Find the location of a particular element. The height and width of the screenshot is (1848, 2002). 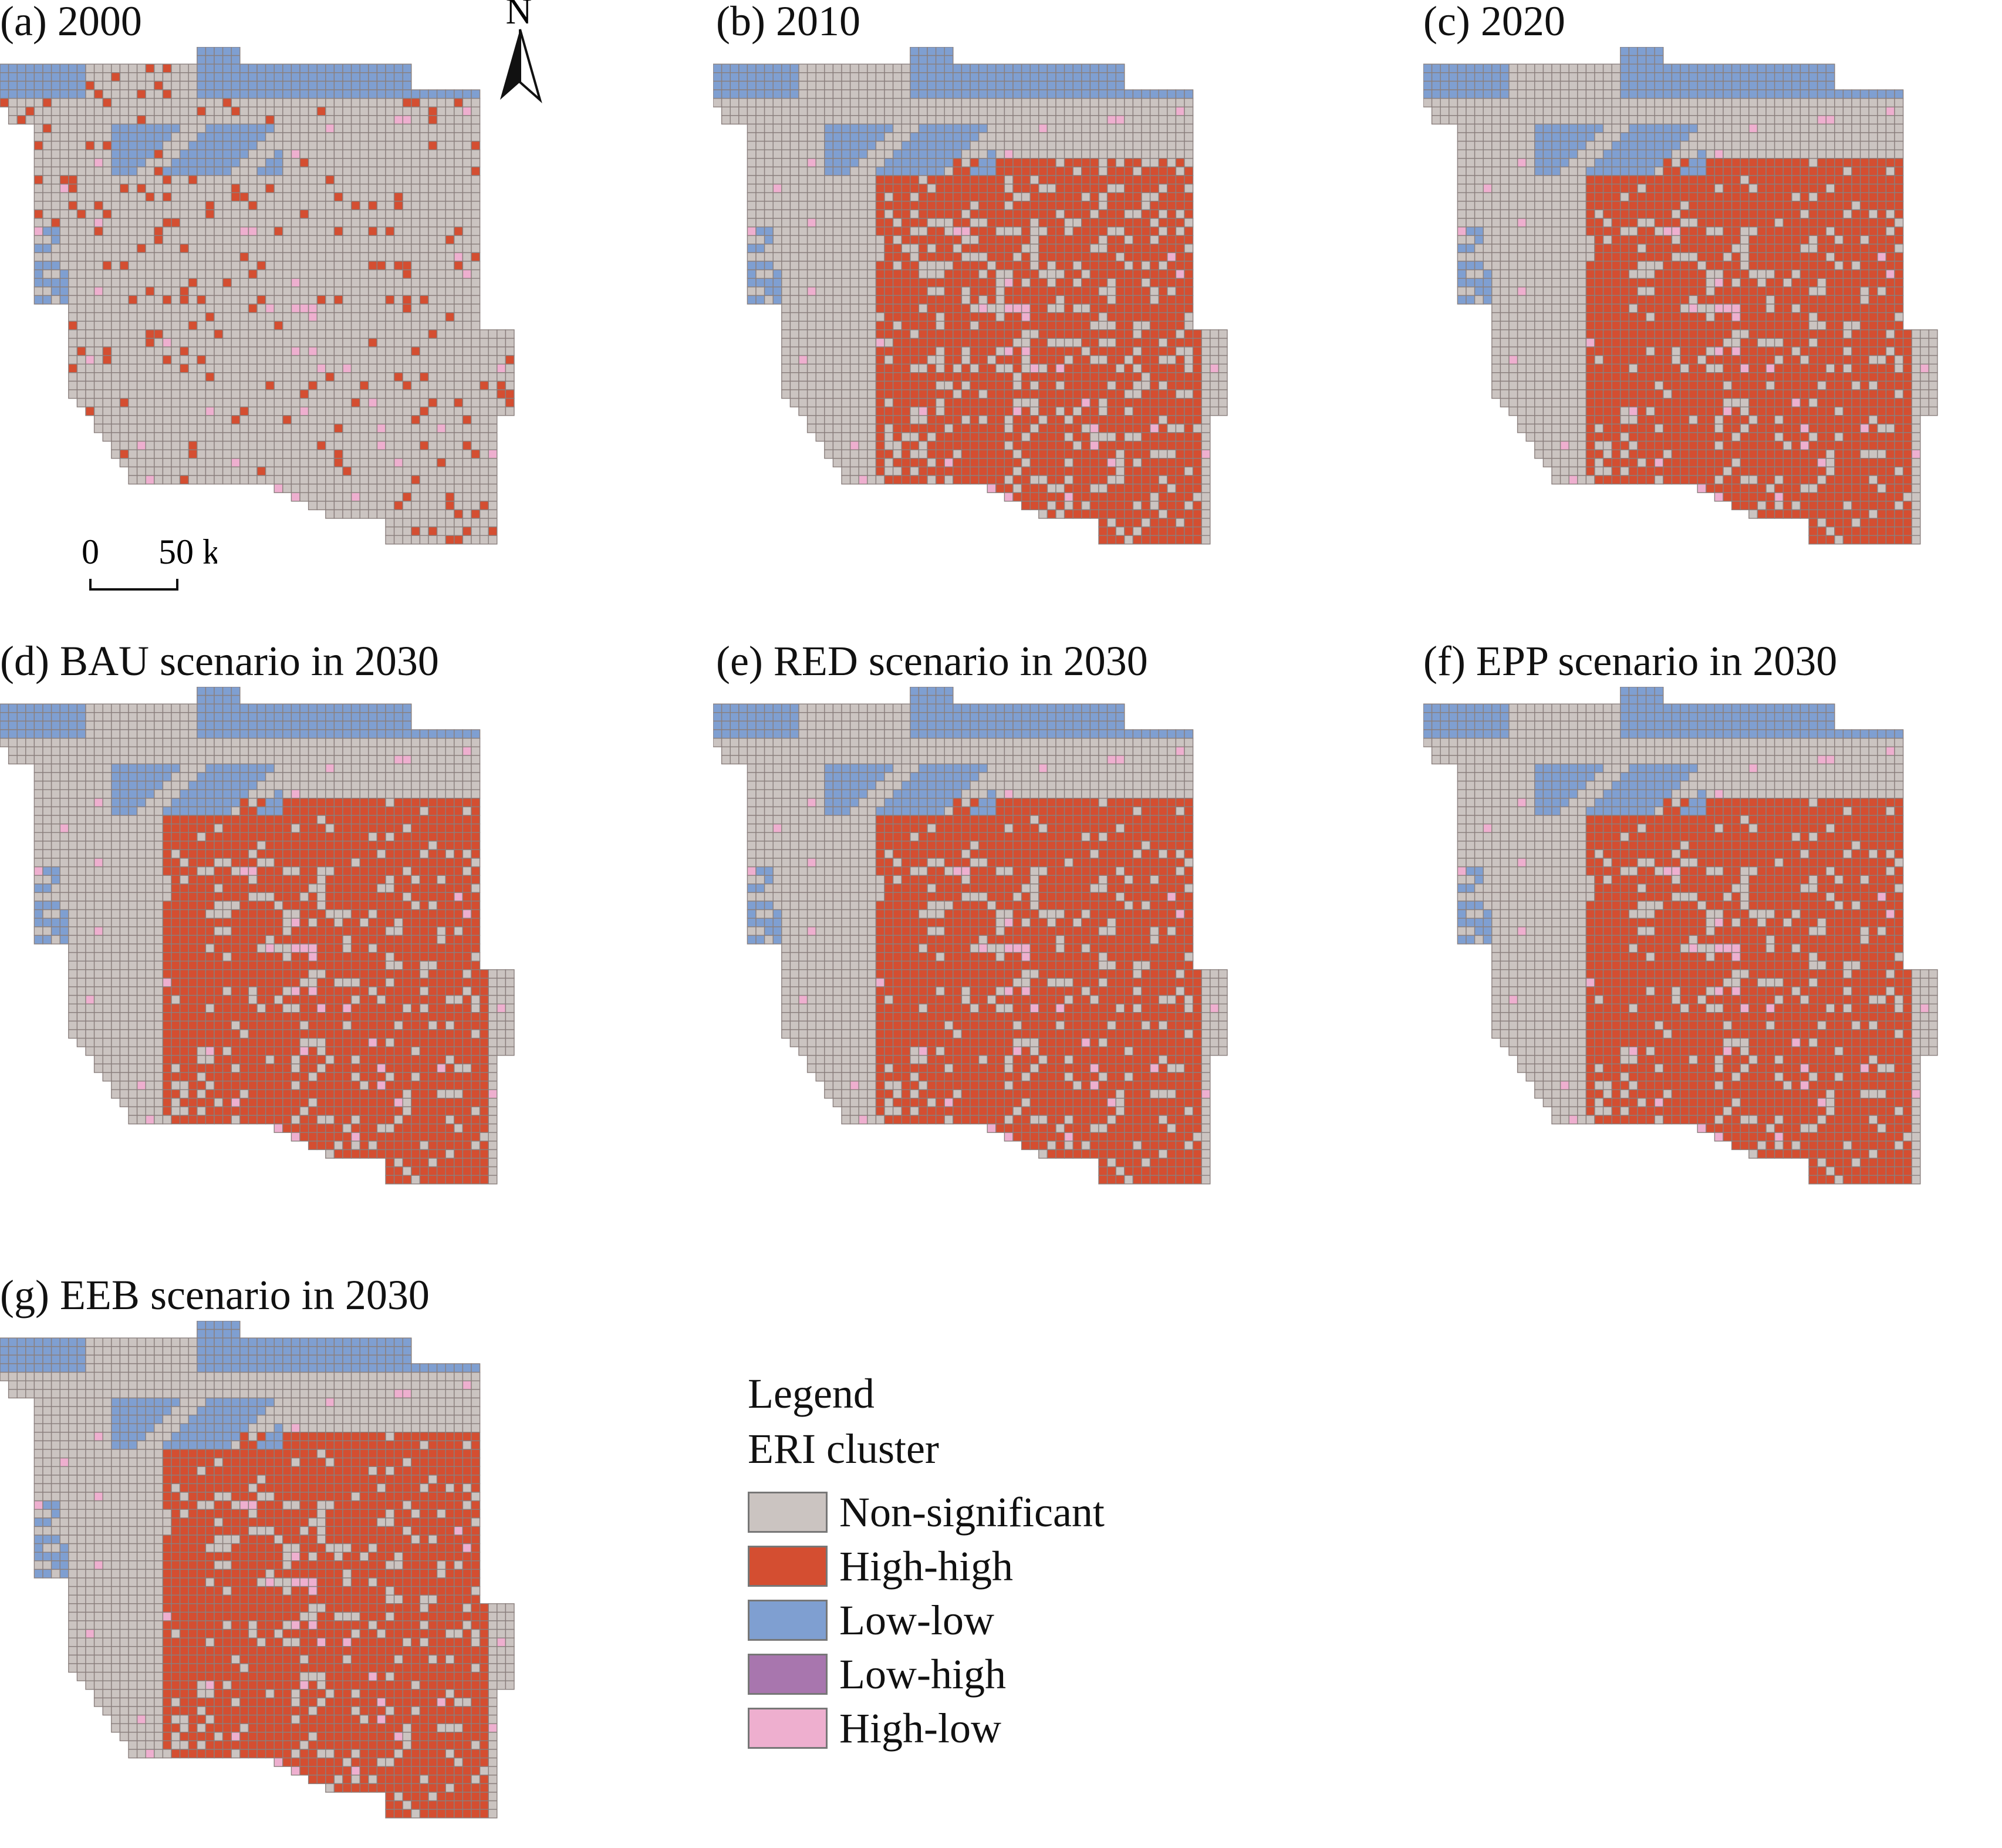

swatch-low-high is located at coordinates (788, 1674).